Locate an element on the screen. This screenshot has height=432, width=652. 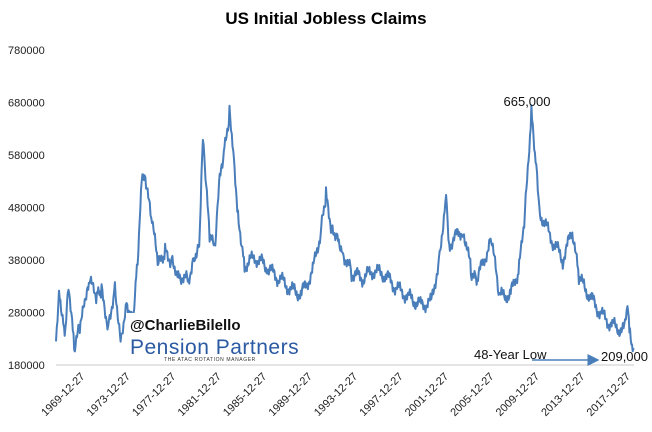
x-tick-label: 1985-12-27 is located at coordinates (245, 395).